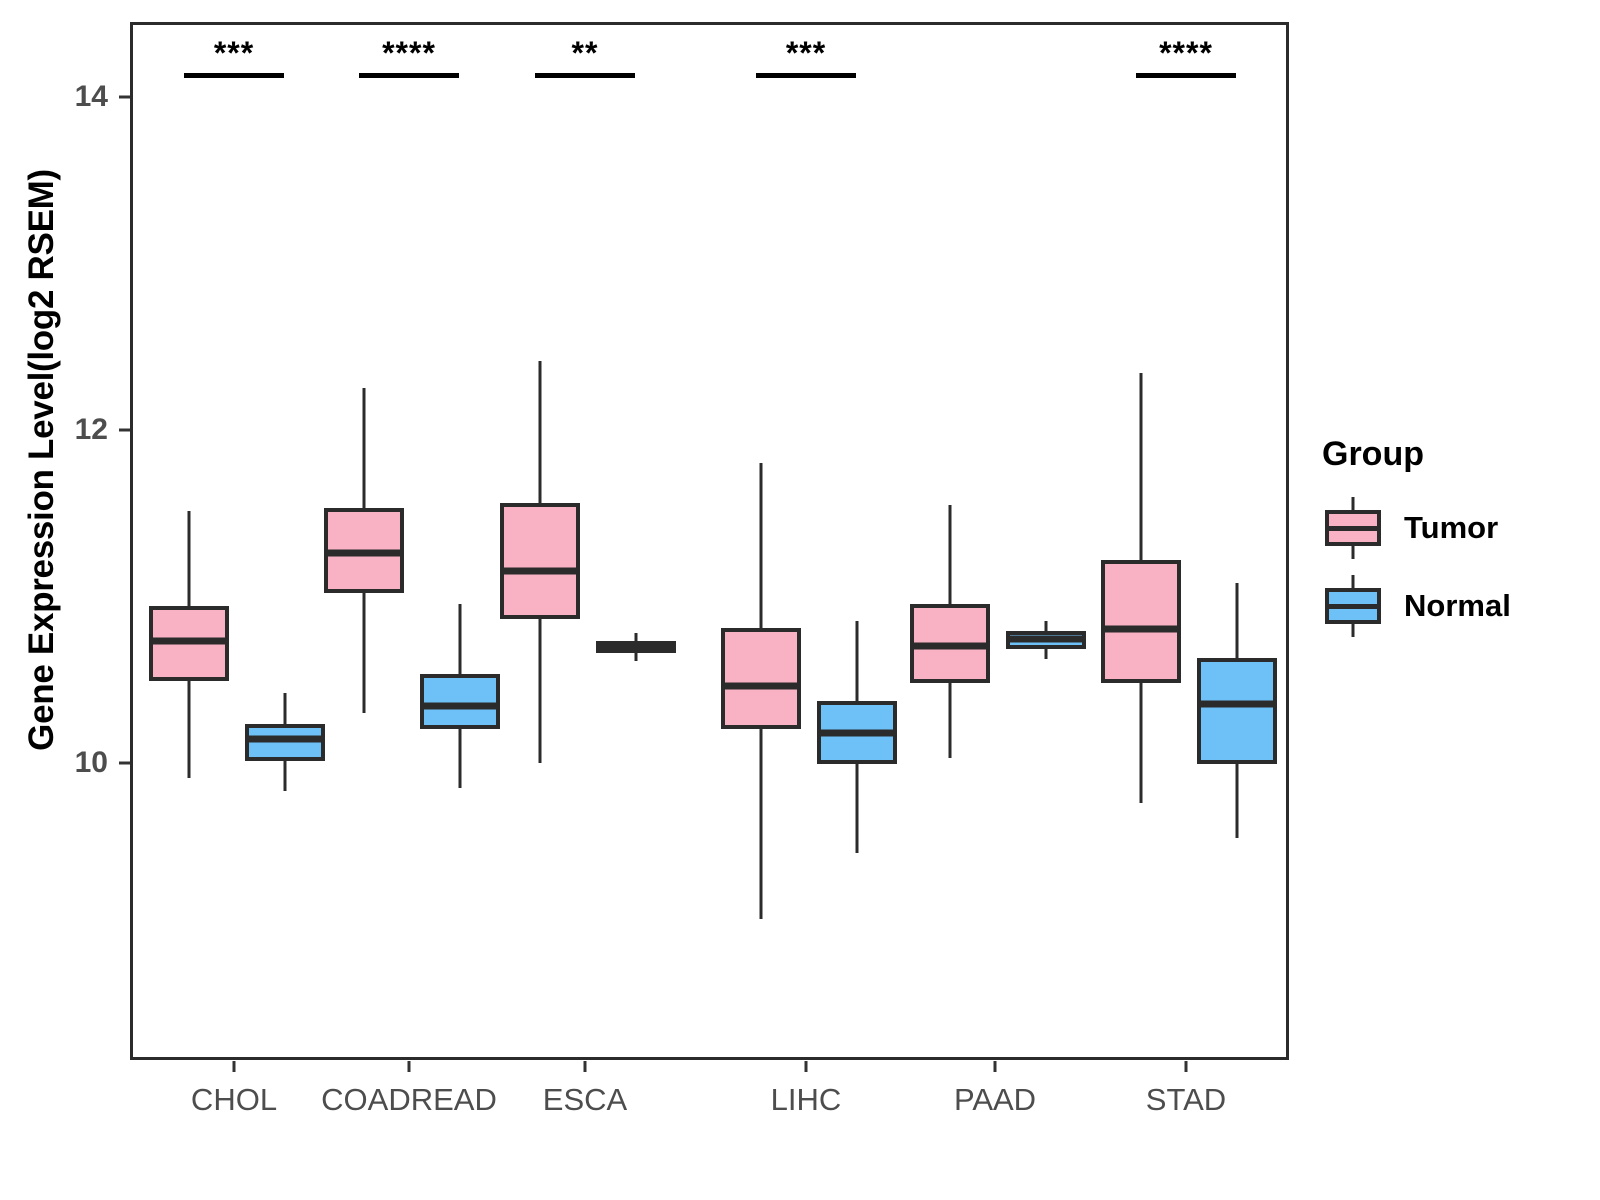 This screenshot has height=1200, width=1600. What do you see at coordinates (91, 762) in the screenshot?
I see `y-axis-tick-label: 10` at bounding box center [91, 762].